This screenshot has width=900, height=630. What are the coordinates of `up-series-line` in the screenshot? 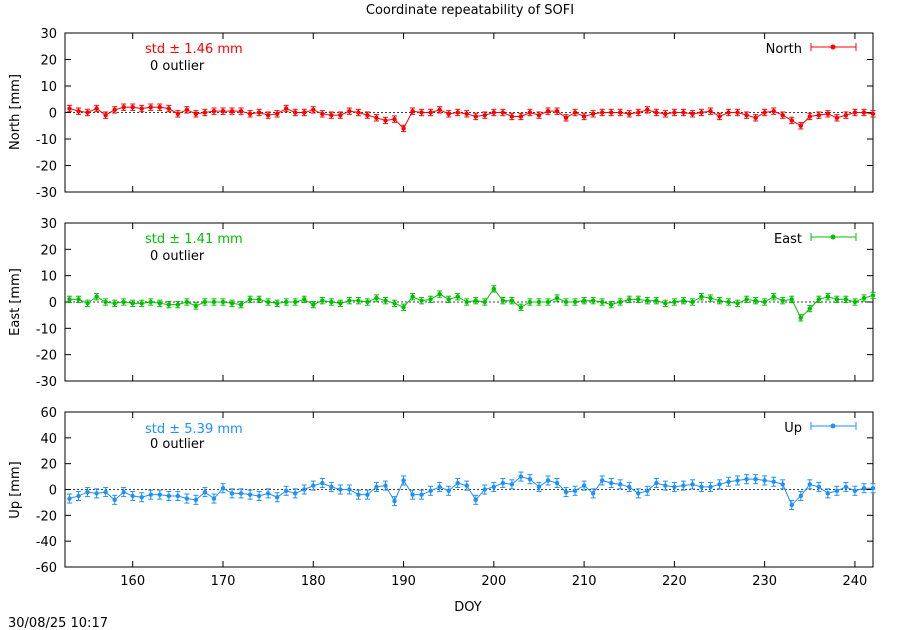 It's located at (471, 491).